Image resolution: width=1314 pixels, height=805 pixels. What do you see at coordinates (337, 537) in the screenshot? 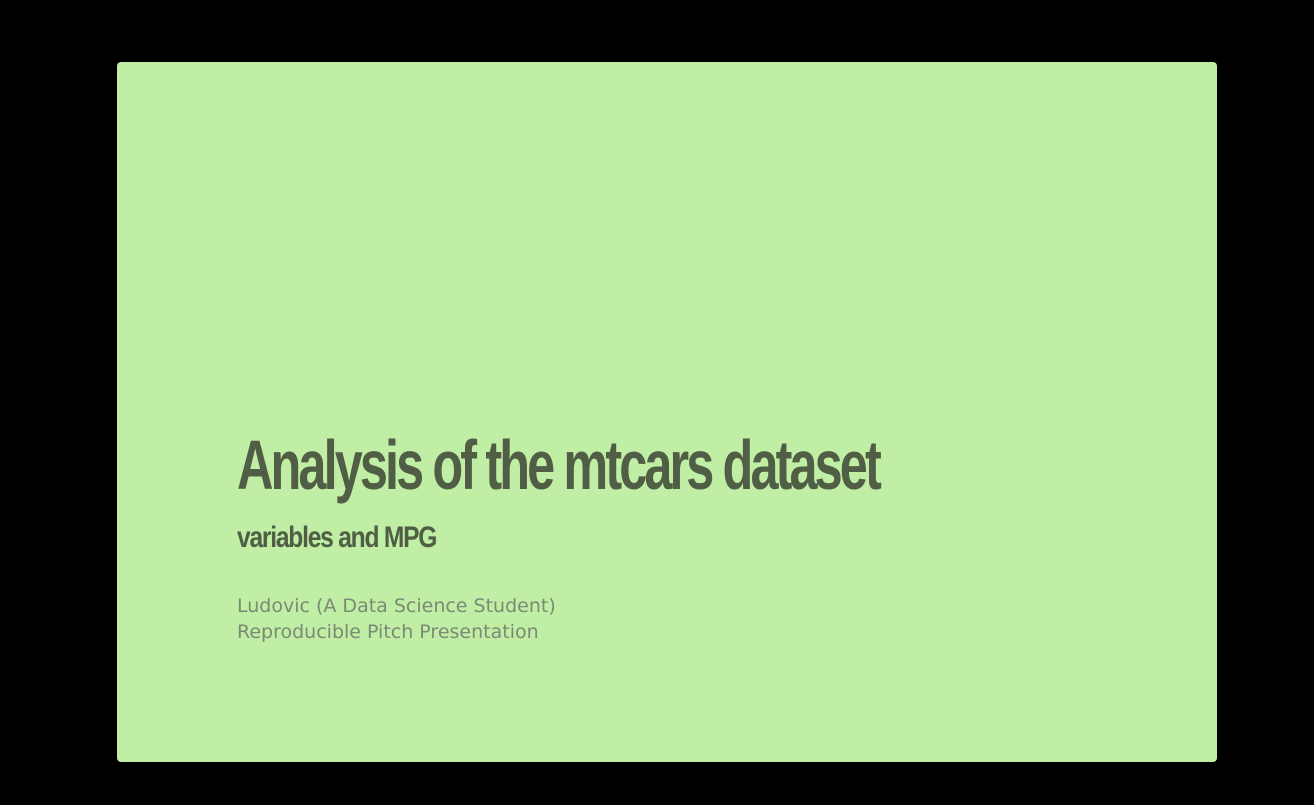
I see `slide-subtitle: variables and MPG` at bounding box center [337, 537].